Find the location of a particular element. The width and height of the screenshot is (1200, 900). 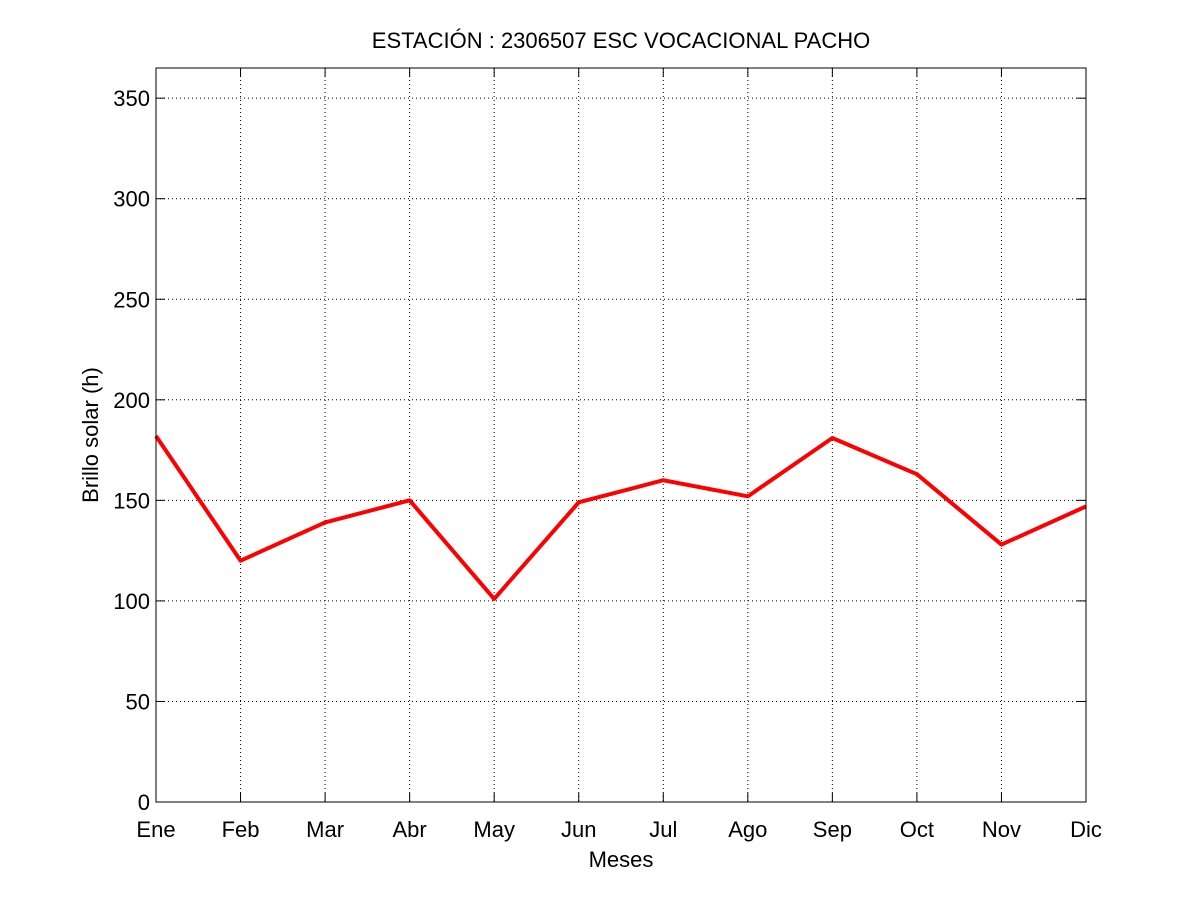

x-axis-label: Meses is located at coordinates (621, 859).